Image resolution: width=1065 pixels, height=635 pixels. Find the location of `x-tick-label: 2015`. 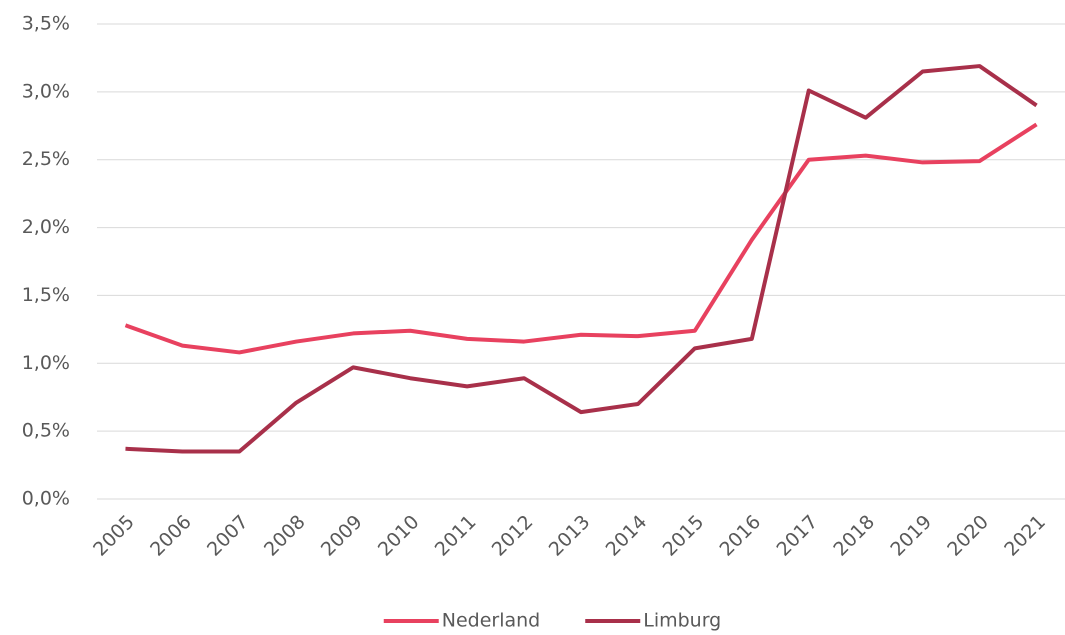

x-tick-label: 2015 is located at coordinates (684, 536).